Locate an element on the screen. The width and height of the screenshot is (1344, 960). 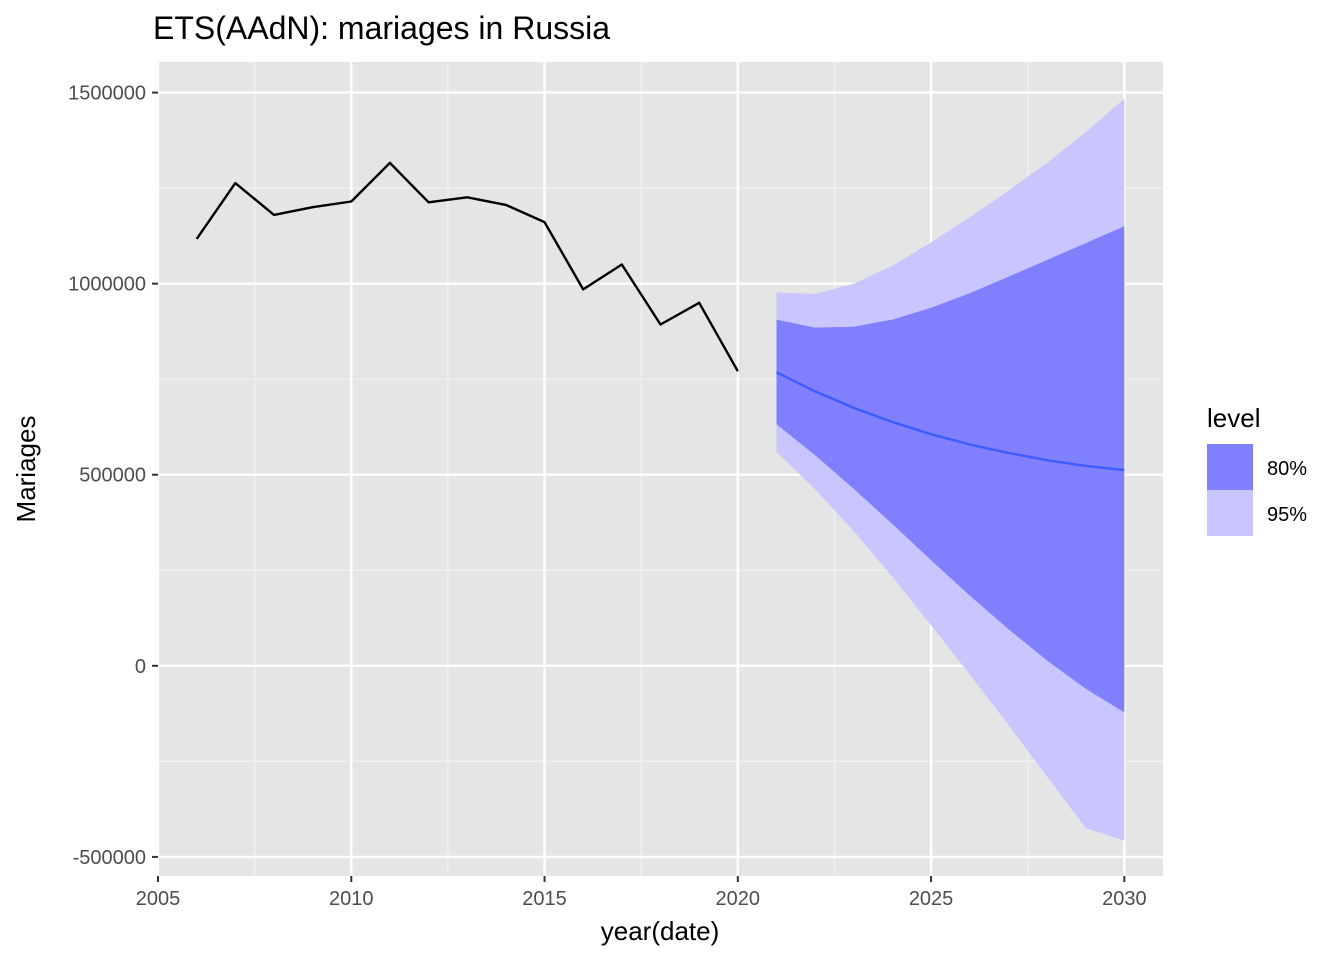
chart-title: ETS(AAdN): mariages in Russia is located at coordinates (381, 28).